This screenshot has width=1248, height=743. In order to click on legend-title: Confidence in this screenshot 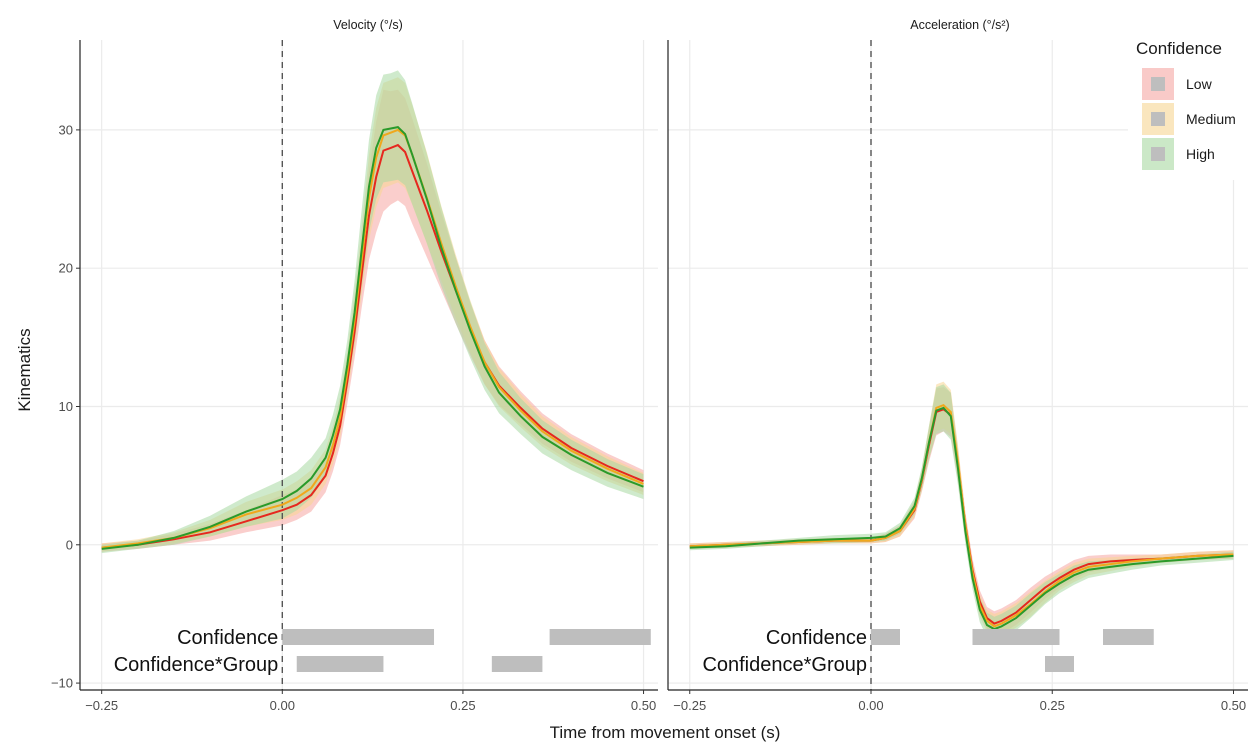, I will do `click(1179, 48)`.